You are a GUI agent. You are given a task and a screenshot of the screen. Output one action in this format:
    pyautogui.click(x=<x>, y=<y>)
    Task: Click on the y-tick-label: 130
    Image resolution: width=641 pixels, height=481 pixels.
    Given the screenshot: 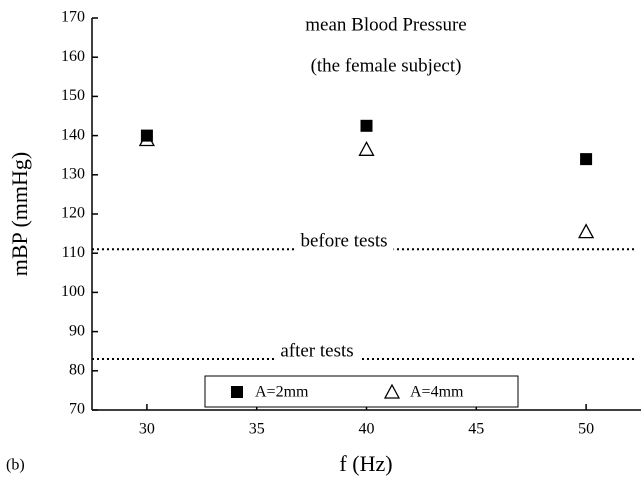 What is the action you would take?
    pyautogui.click(x=73, y=173)
    